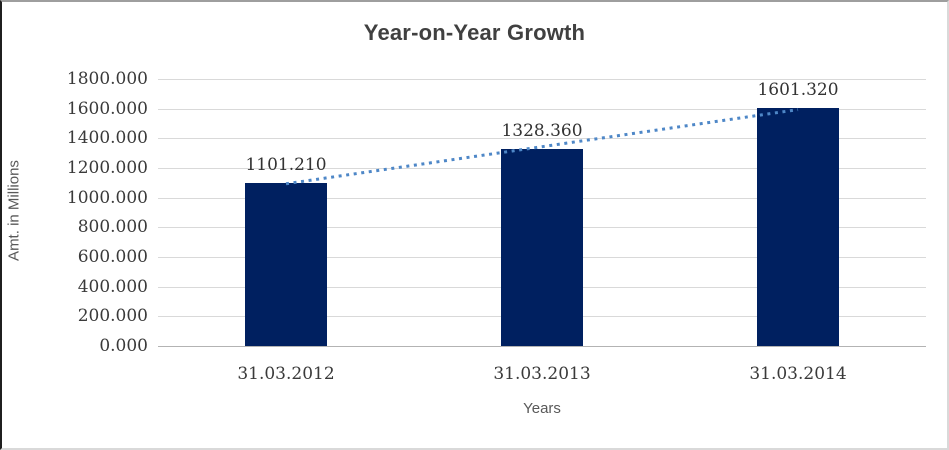 The image size is (949, 450). Describe the element at coordinates (542, 408) in the screenshot. I see `x-axis-title: Years` at that location.